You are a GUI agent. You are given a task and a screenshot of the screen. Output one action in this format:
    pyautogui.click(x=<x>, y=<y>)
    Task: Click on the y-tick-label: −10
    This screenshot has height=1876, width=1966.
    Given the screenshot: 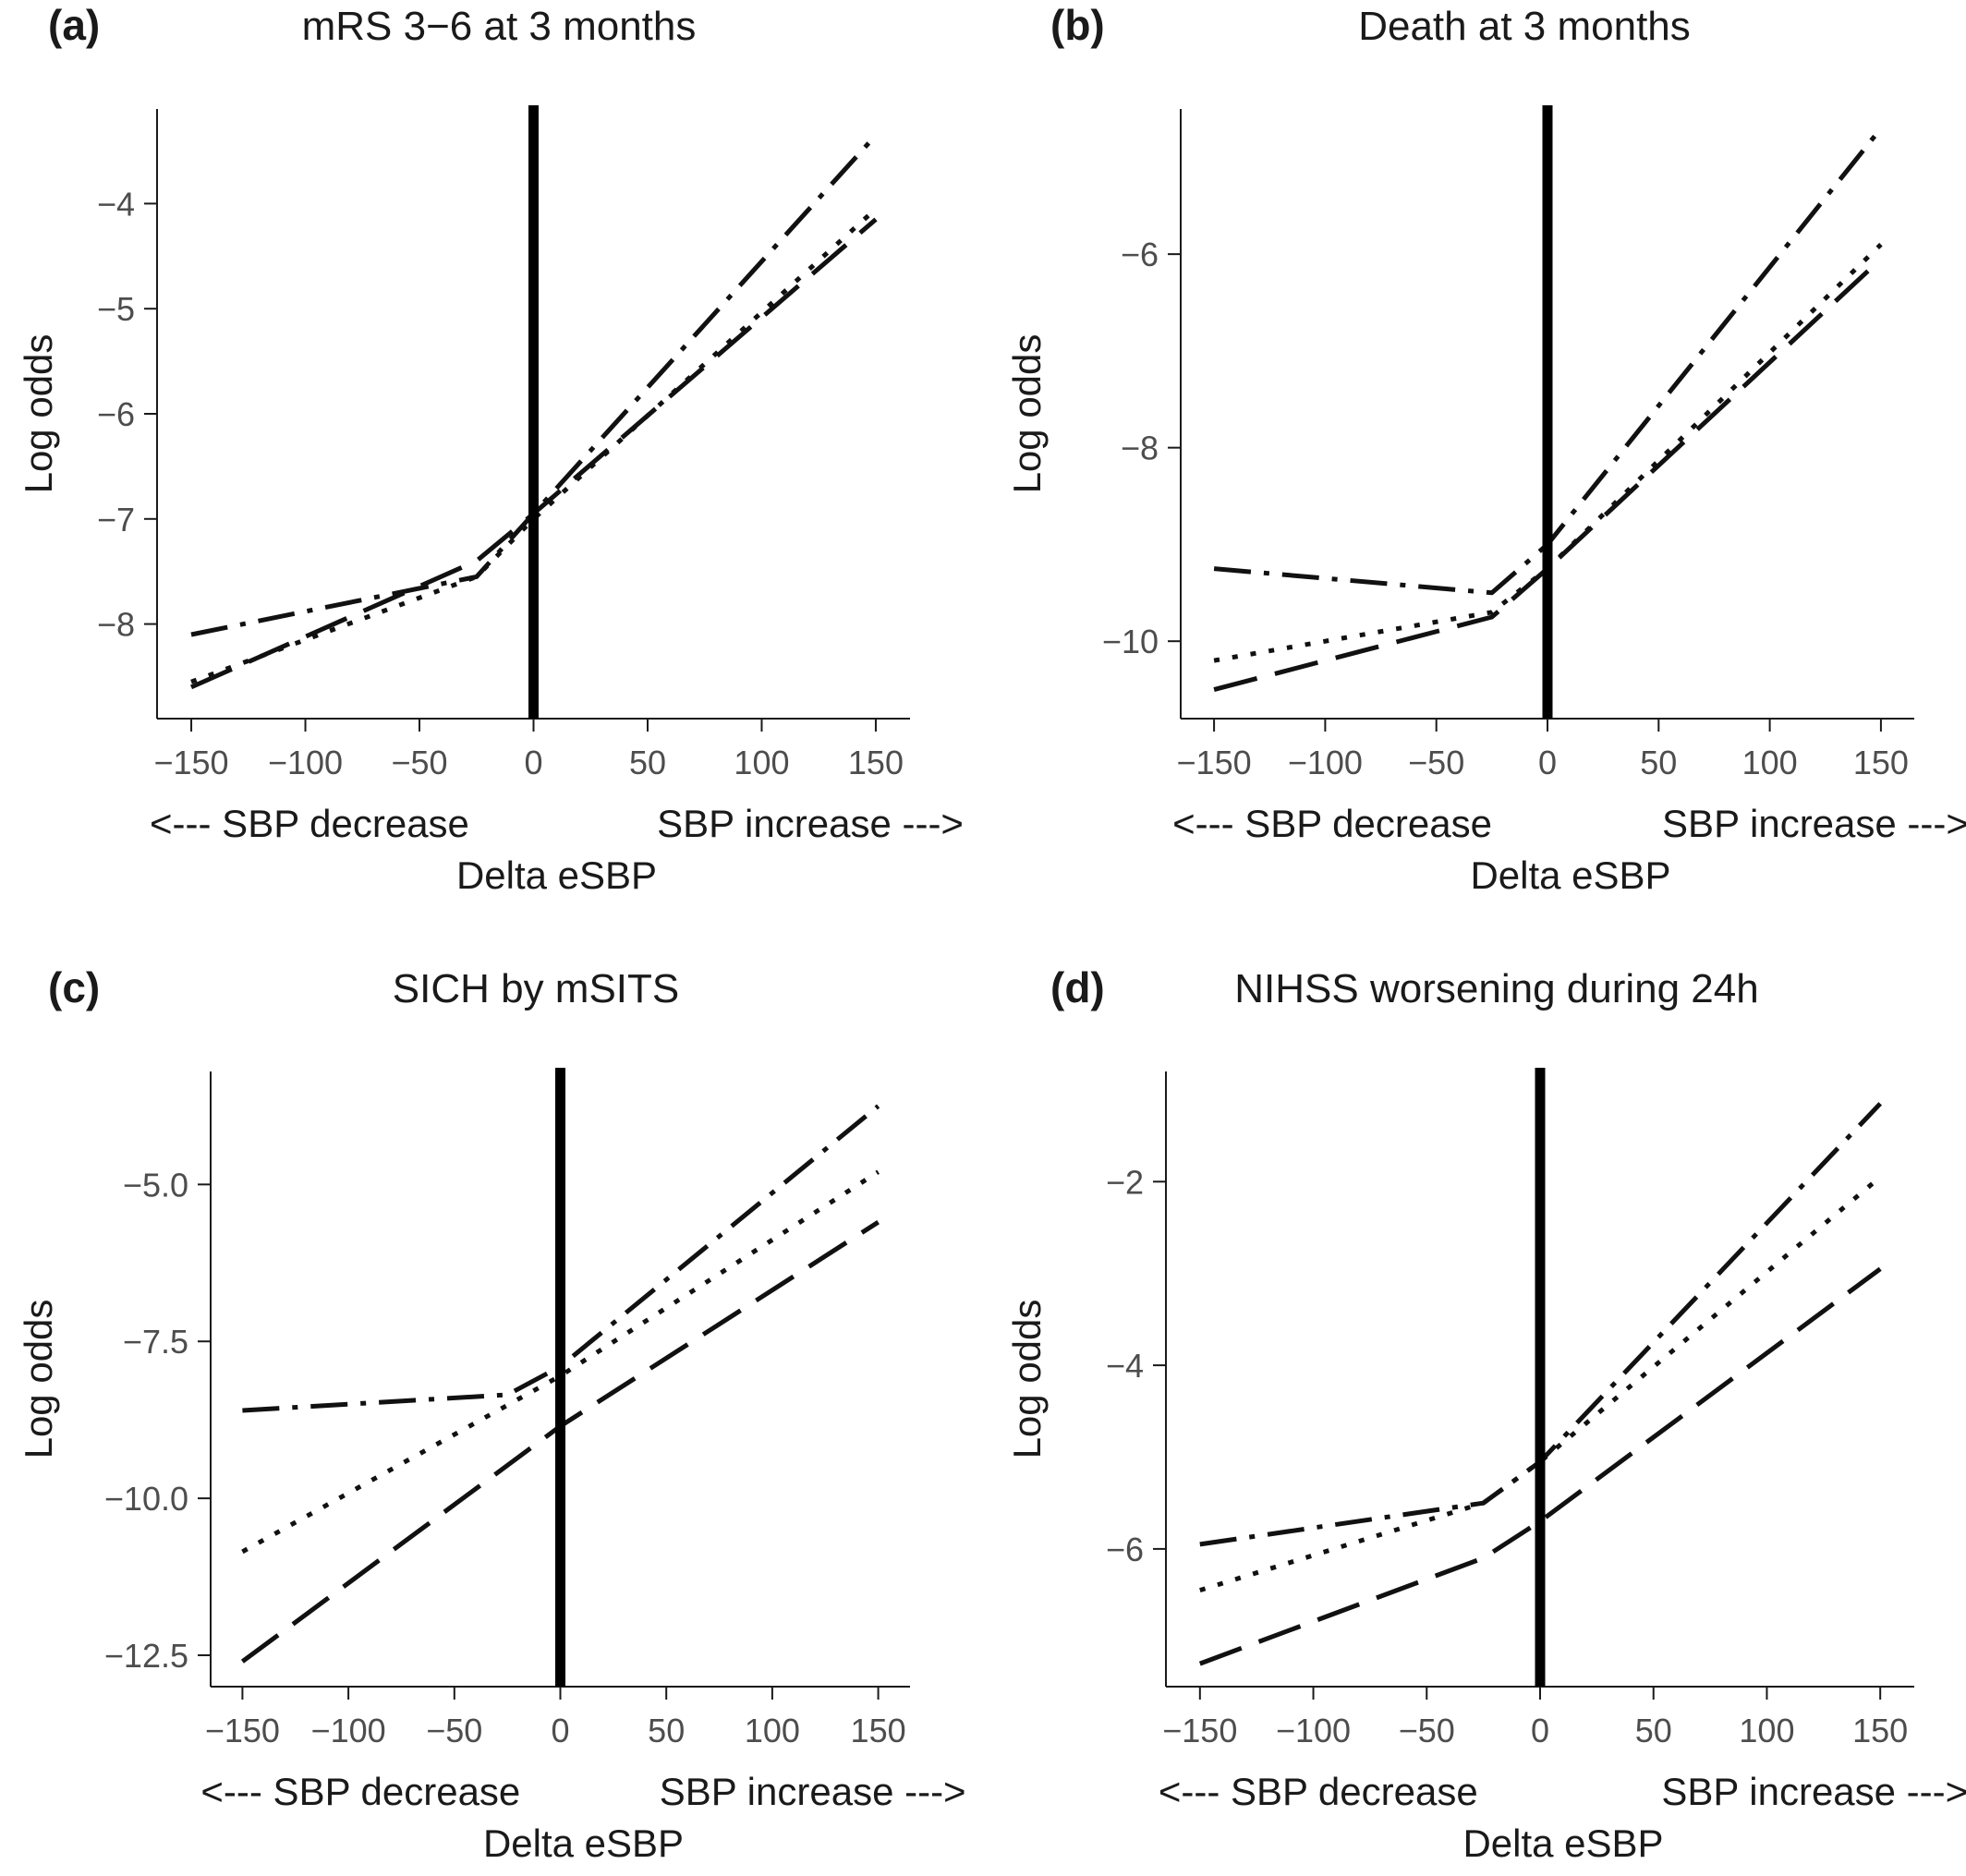 What is the action you would take?
    pyautogui.click(x=1131, y=641)
    